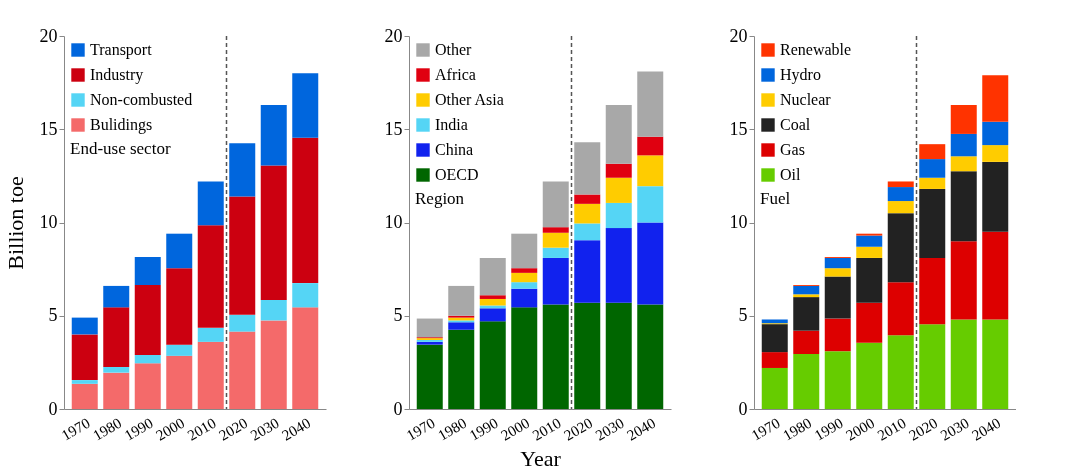 This screenshot has width=1084, height=476. What do you see at coordinates (775, 198) in the screenshot?
I see `legend-title: Fuel` at bounding box center [775, 198].